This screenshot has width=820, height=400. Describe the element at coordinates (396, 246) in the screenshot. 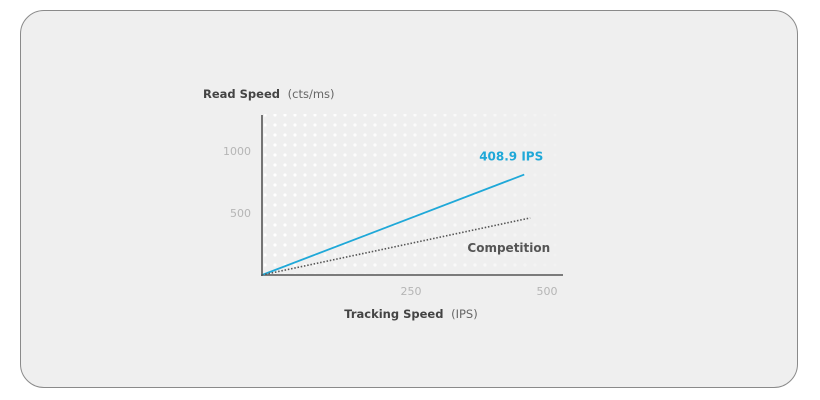

I see `series-line-competition` at that location.